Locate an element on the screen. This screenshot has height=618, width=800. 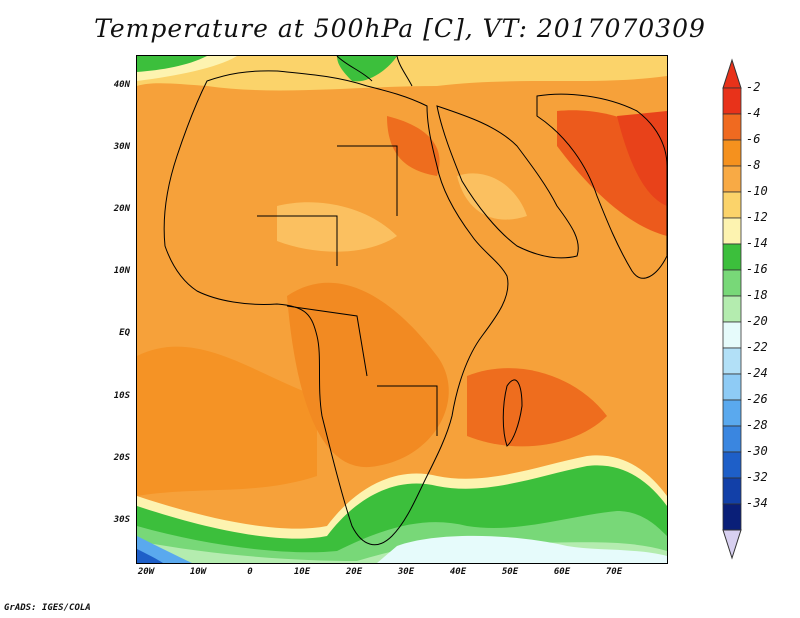
colorbar-tick-label: -28 is located at coordinates (757, 425).